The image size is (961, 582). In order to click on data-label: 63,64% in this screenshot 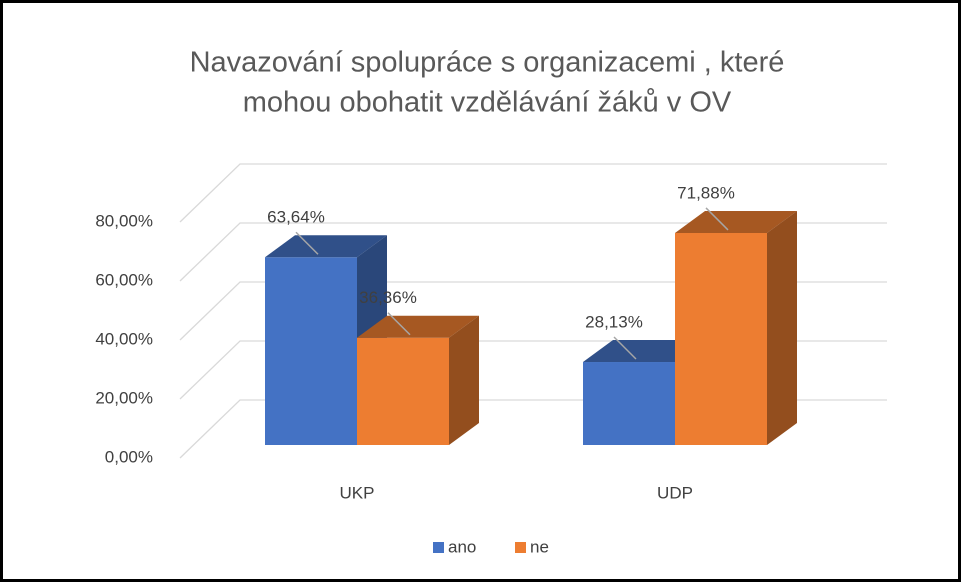, I will do `click(296, 217)`.